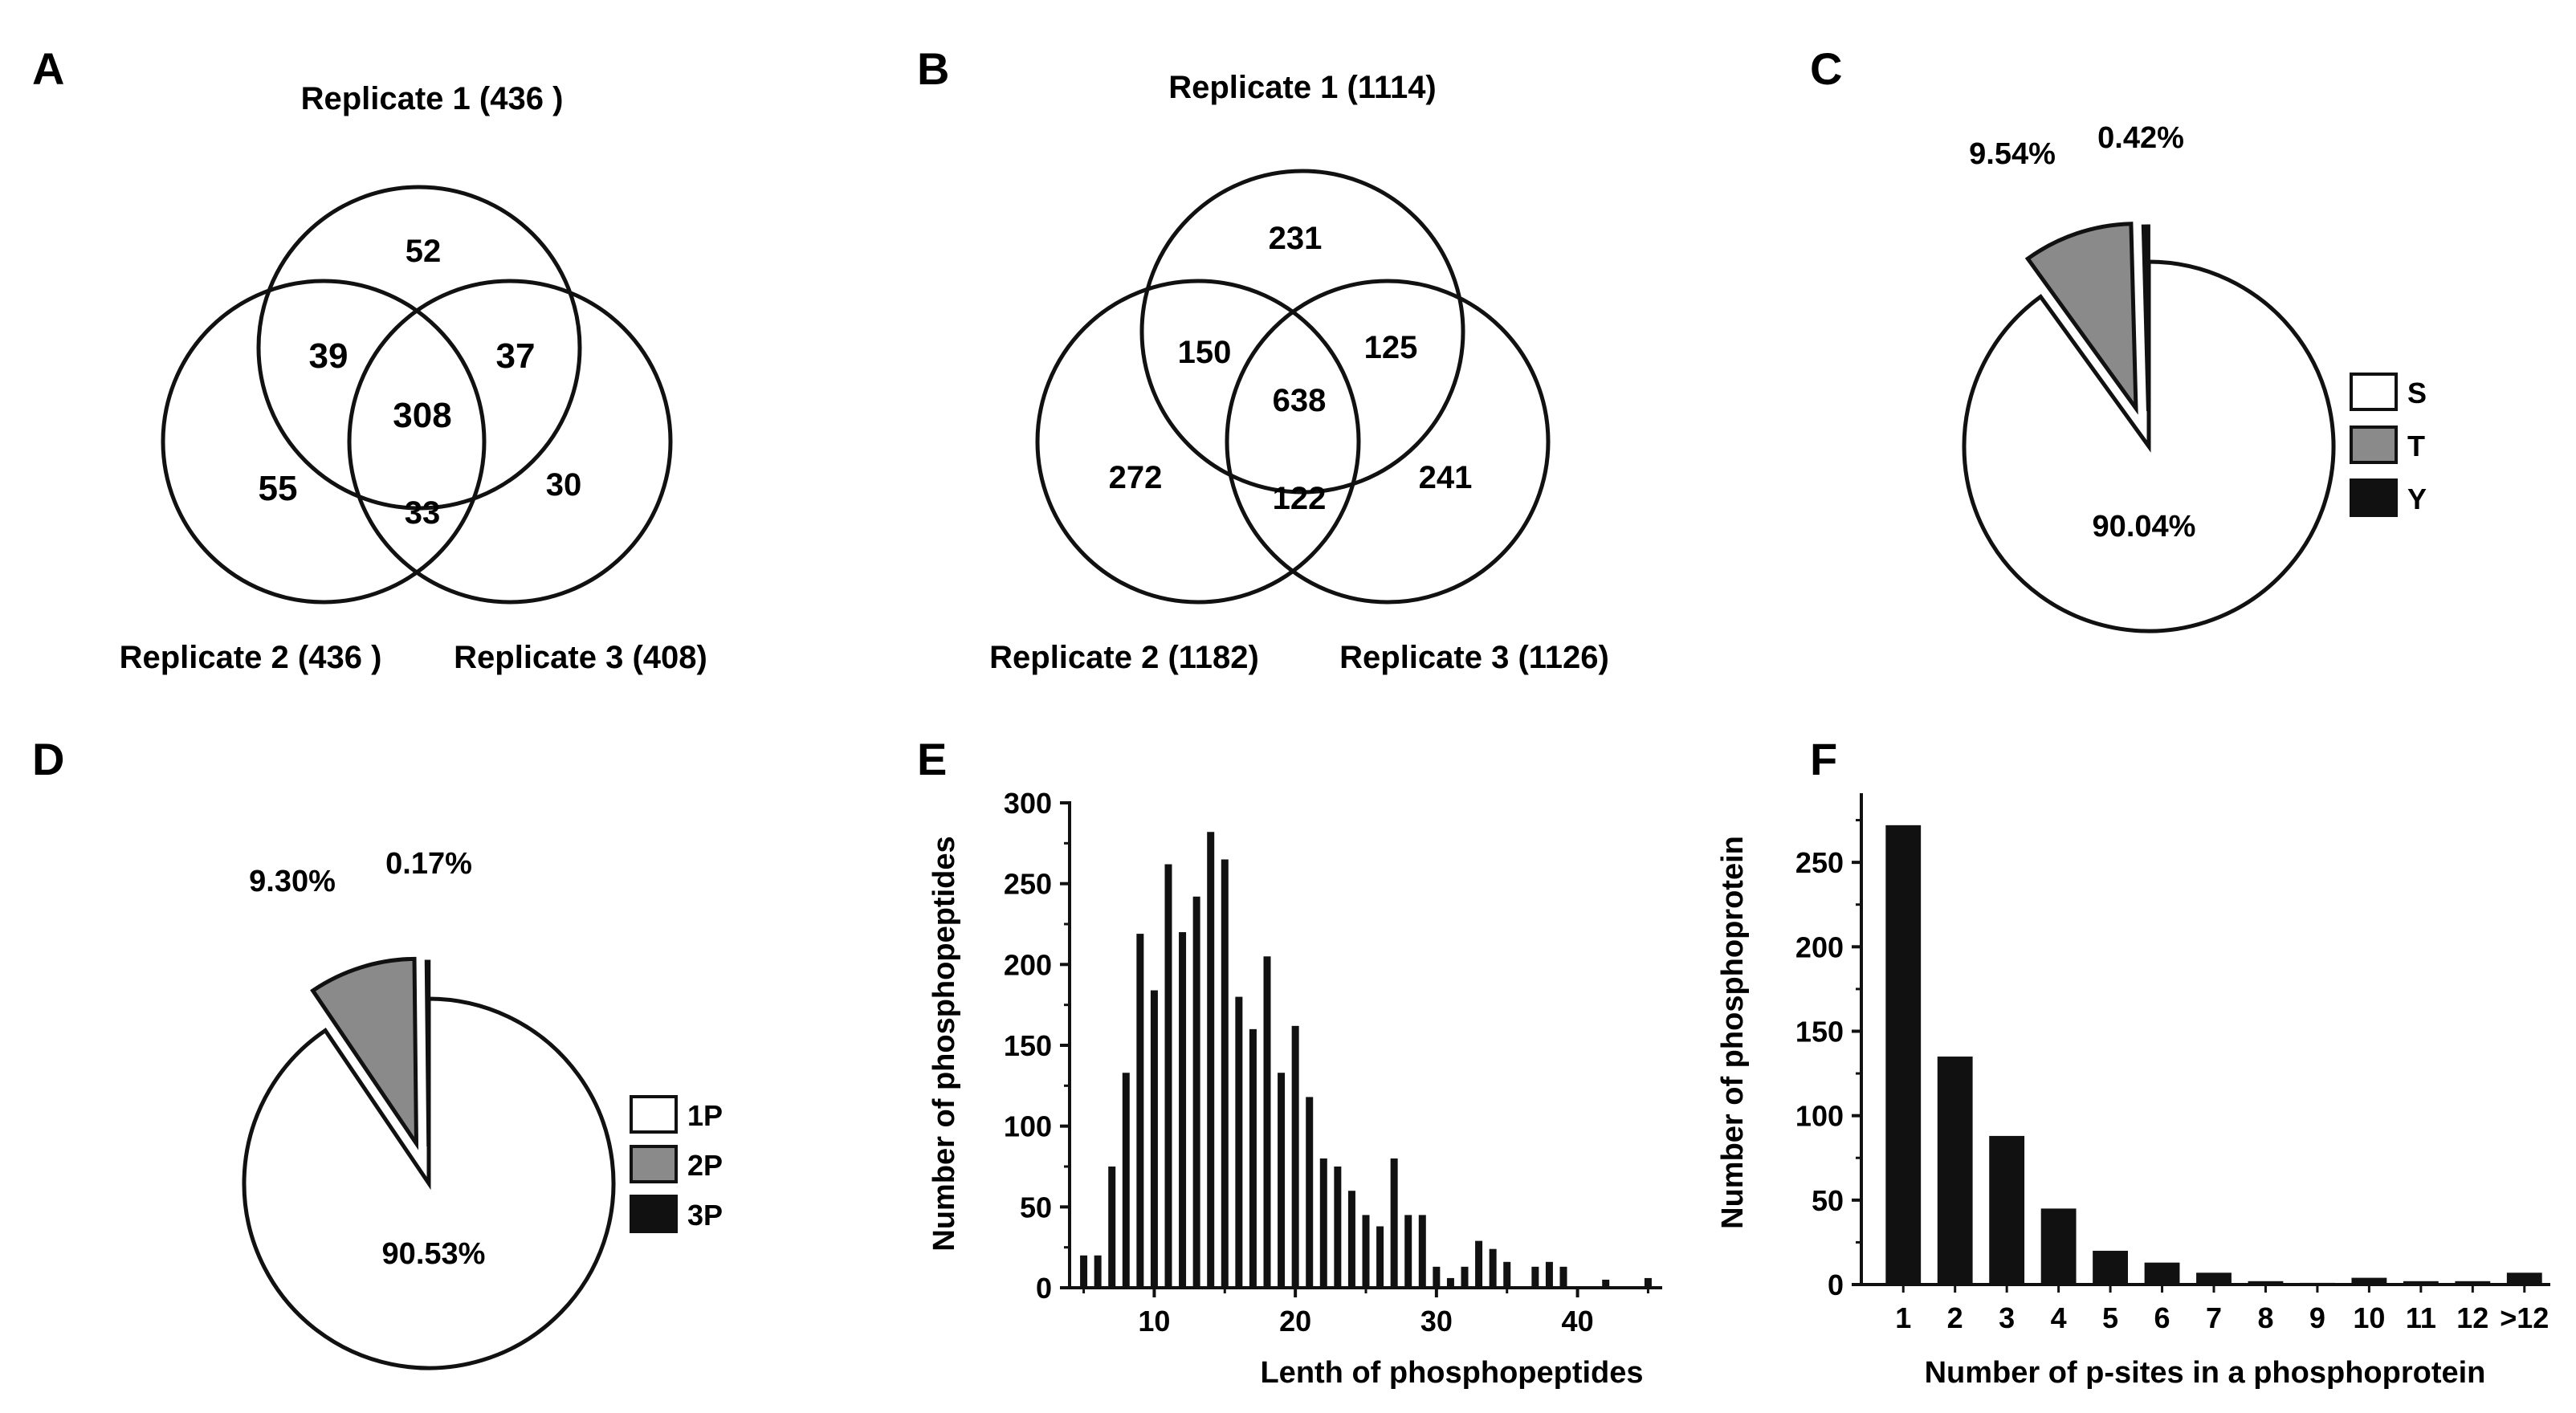 The image size is (2576, 1413). What do you see at coordinates (564, 485) in the screenshot?
I see `venn-a-only-3: 30` at bounding box center [564, 485].